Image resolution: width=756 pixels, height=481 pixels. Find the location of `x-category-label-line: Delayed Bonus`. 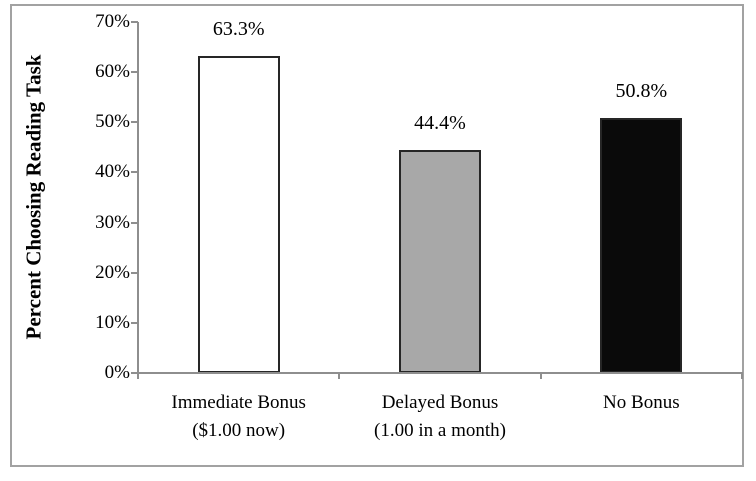

x-category-label-line: Delayed Bonus is located at coordinates (440, 402).